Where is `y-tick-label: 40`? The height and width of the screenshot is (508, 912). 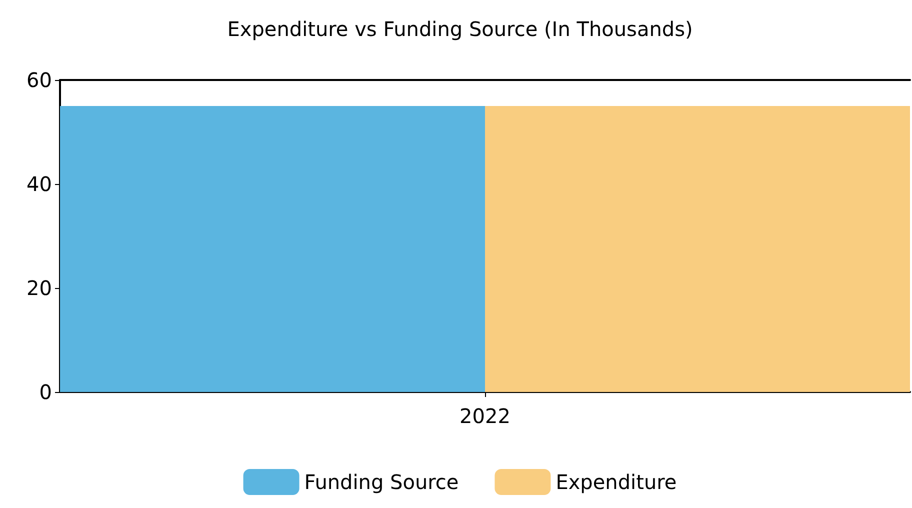
y-tick-label: 40 is located at coordinates (39, 184).